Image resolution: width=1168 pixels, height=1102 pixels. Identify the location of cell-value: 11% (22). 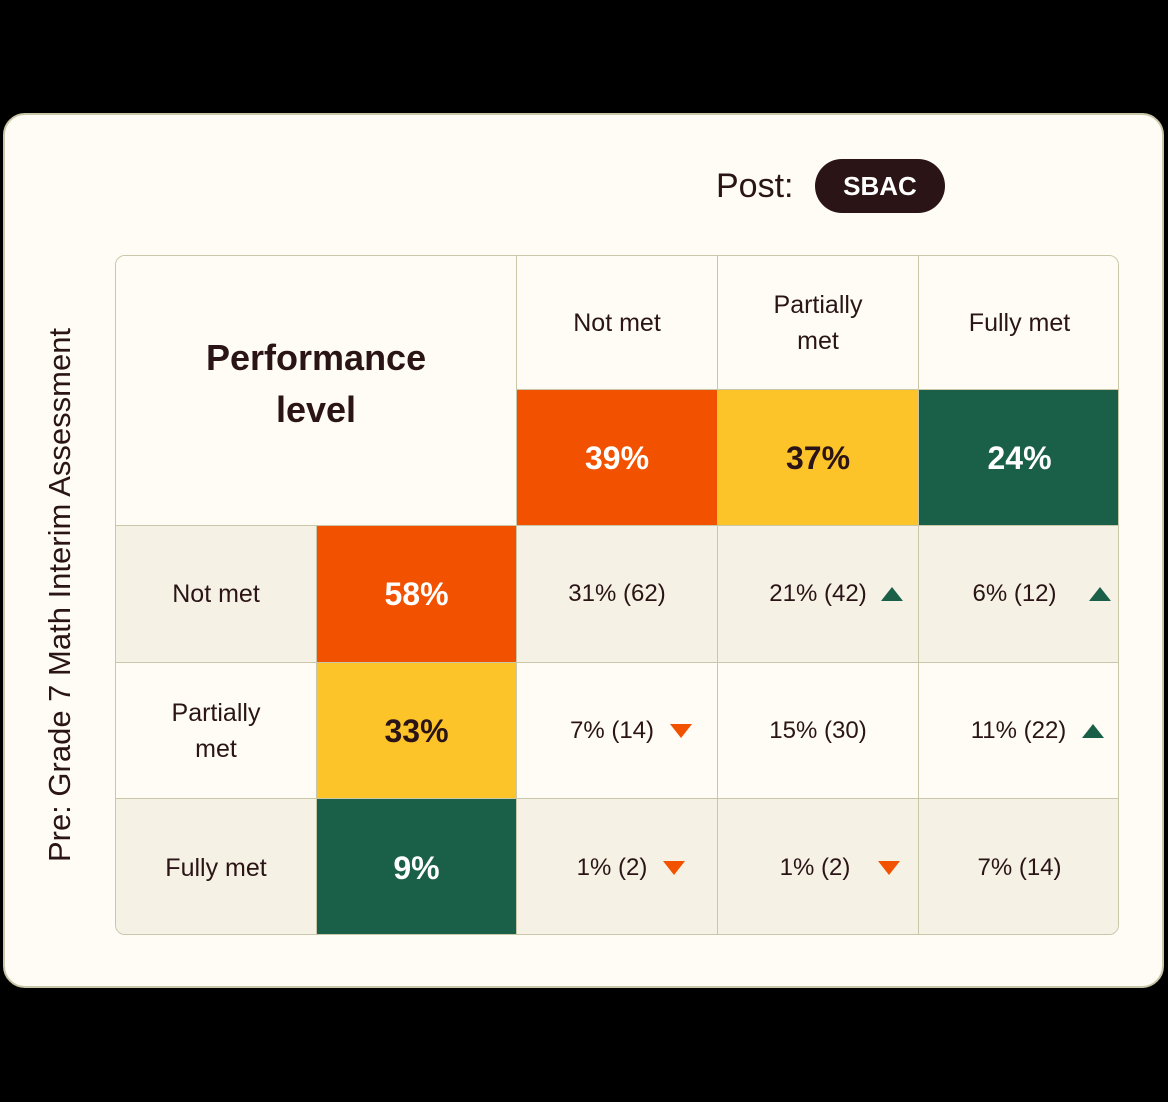
(1018, 730).